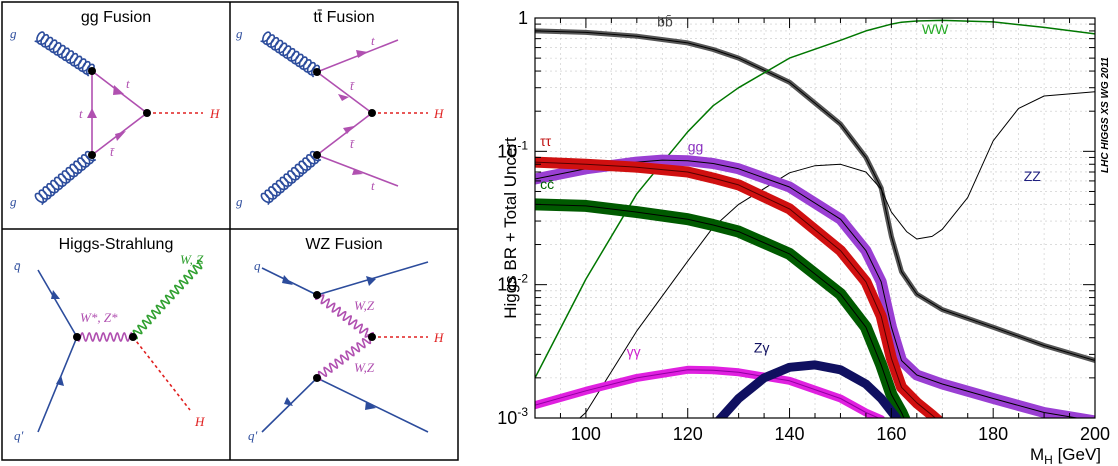 The image size is (1118, 466). I want to click on x-tick-label: 100, so click(586, 434).